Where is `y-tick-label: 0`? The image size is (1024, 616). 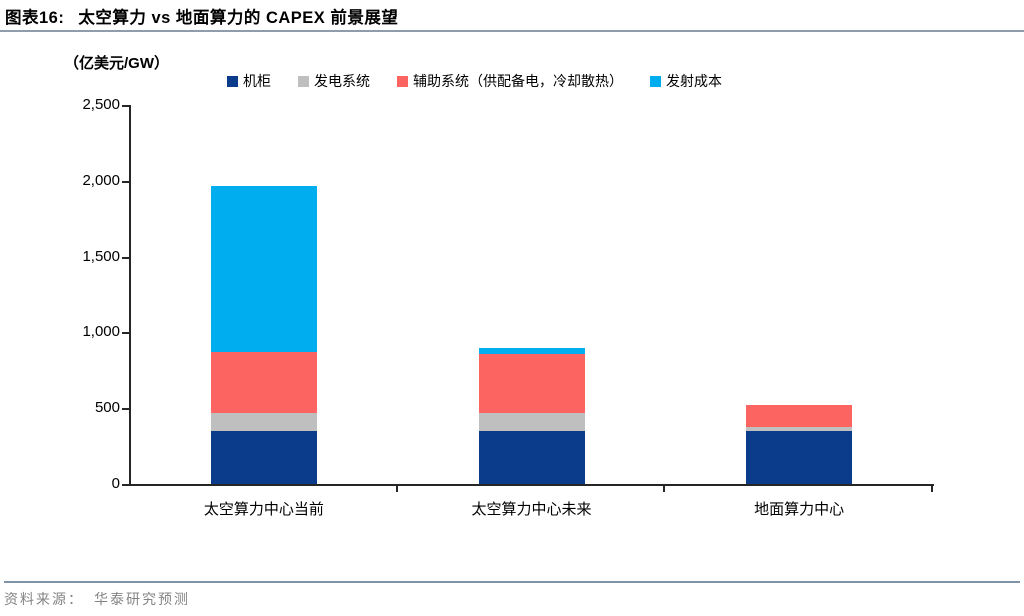 y-tick-label: 0 is located at coordinates (115, 483).